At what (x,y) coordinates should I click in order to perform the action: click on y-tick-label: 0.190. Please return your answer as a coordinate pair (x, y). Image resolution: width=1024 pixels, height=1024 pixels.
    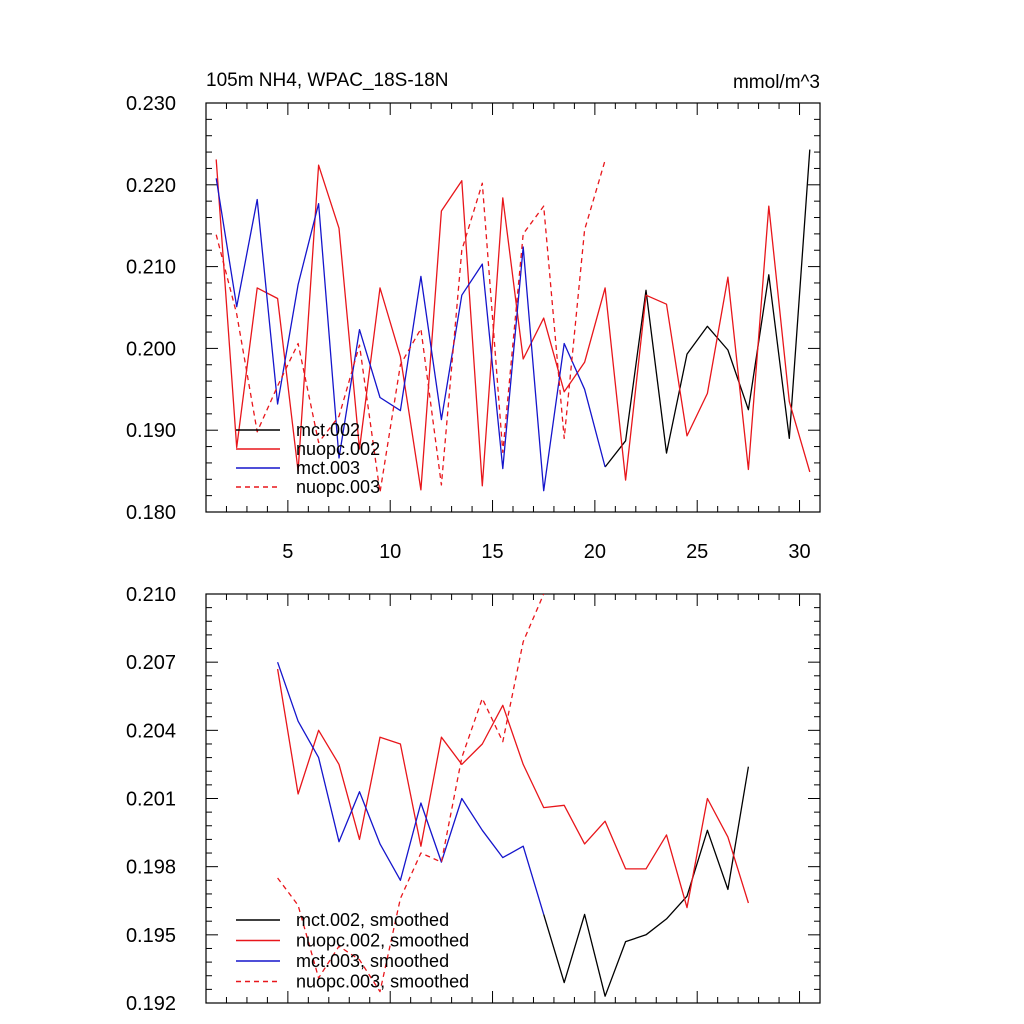
    Looking at the image, I should click on (151, 431).